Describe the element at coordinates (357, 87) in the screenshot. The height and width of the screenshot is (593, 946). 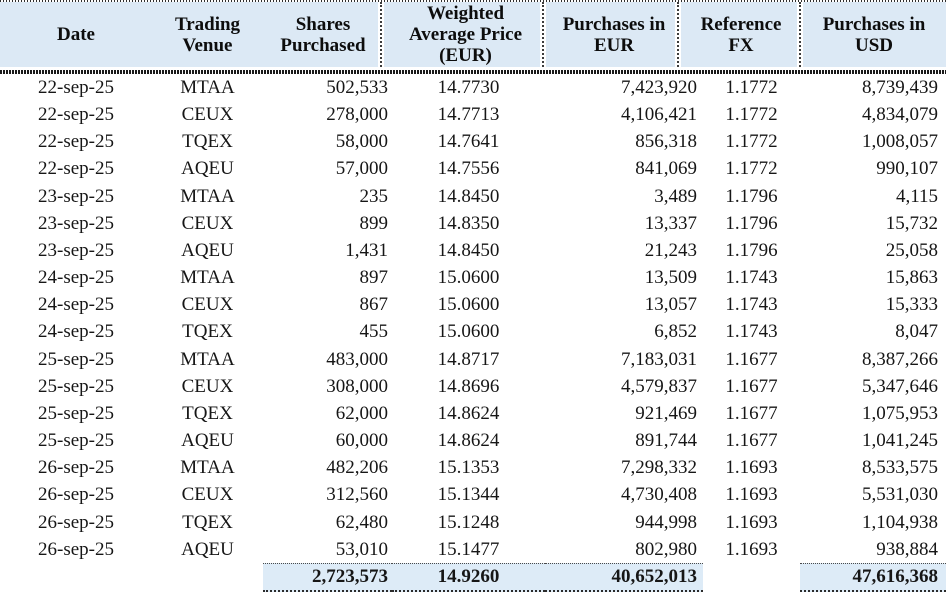
I see `cell-shares-purchased: 502,533` at that location.